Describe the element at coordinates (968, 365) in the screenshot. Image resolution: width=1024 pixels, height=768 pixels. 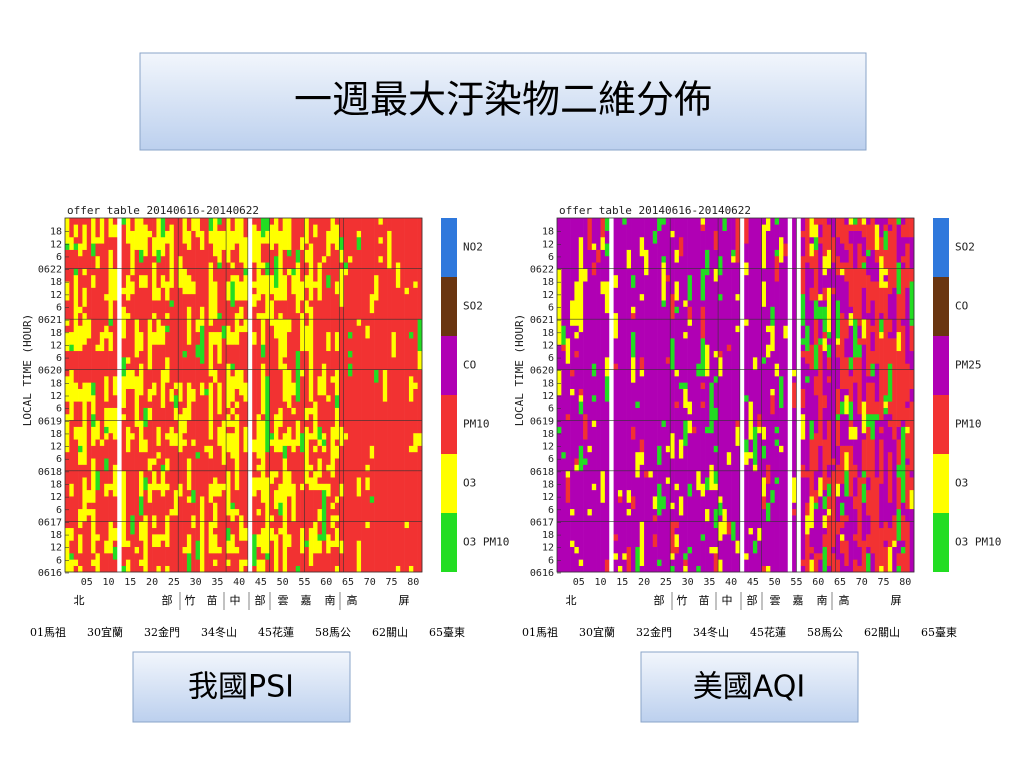
I see `legend-label: PM25` at that location.